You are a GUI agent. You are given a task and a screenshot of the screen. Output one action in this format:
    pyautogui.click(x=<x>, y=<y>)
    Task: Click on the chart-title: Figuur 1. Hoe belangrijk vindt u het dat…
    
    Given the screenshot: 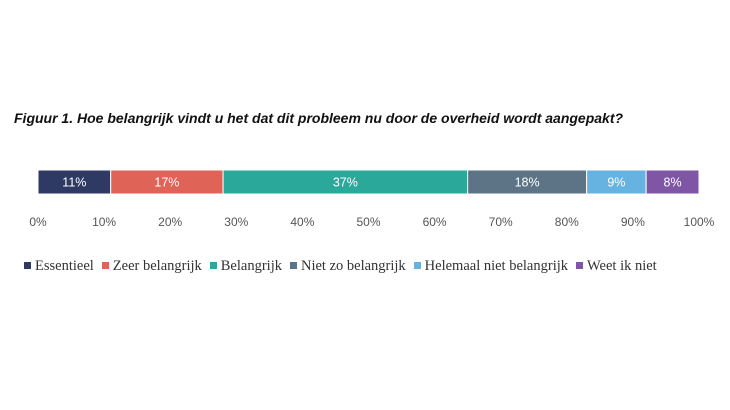 What is the action you would take?
    pyautogui.click(x=319, y=118)
    